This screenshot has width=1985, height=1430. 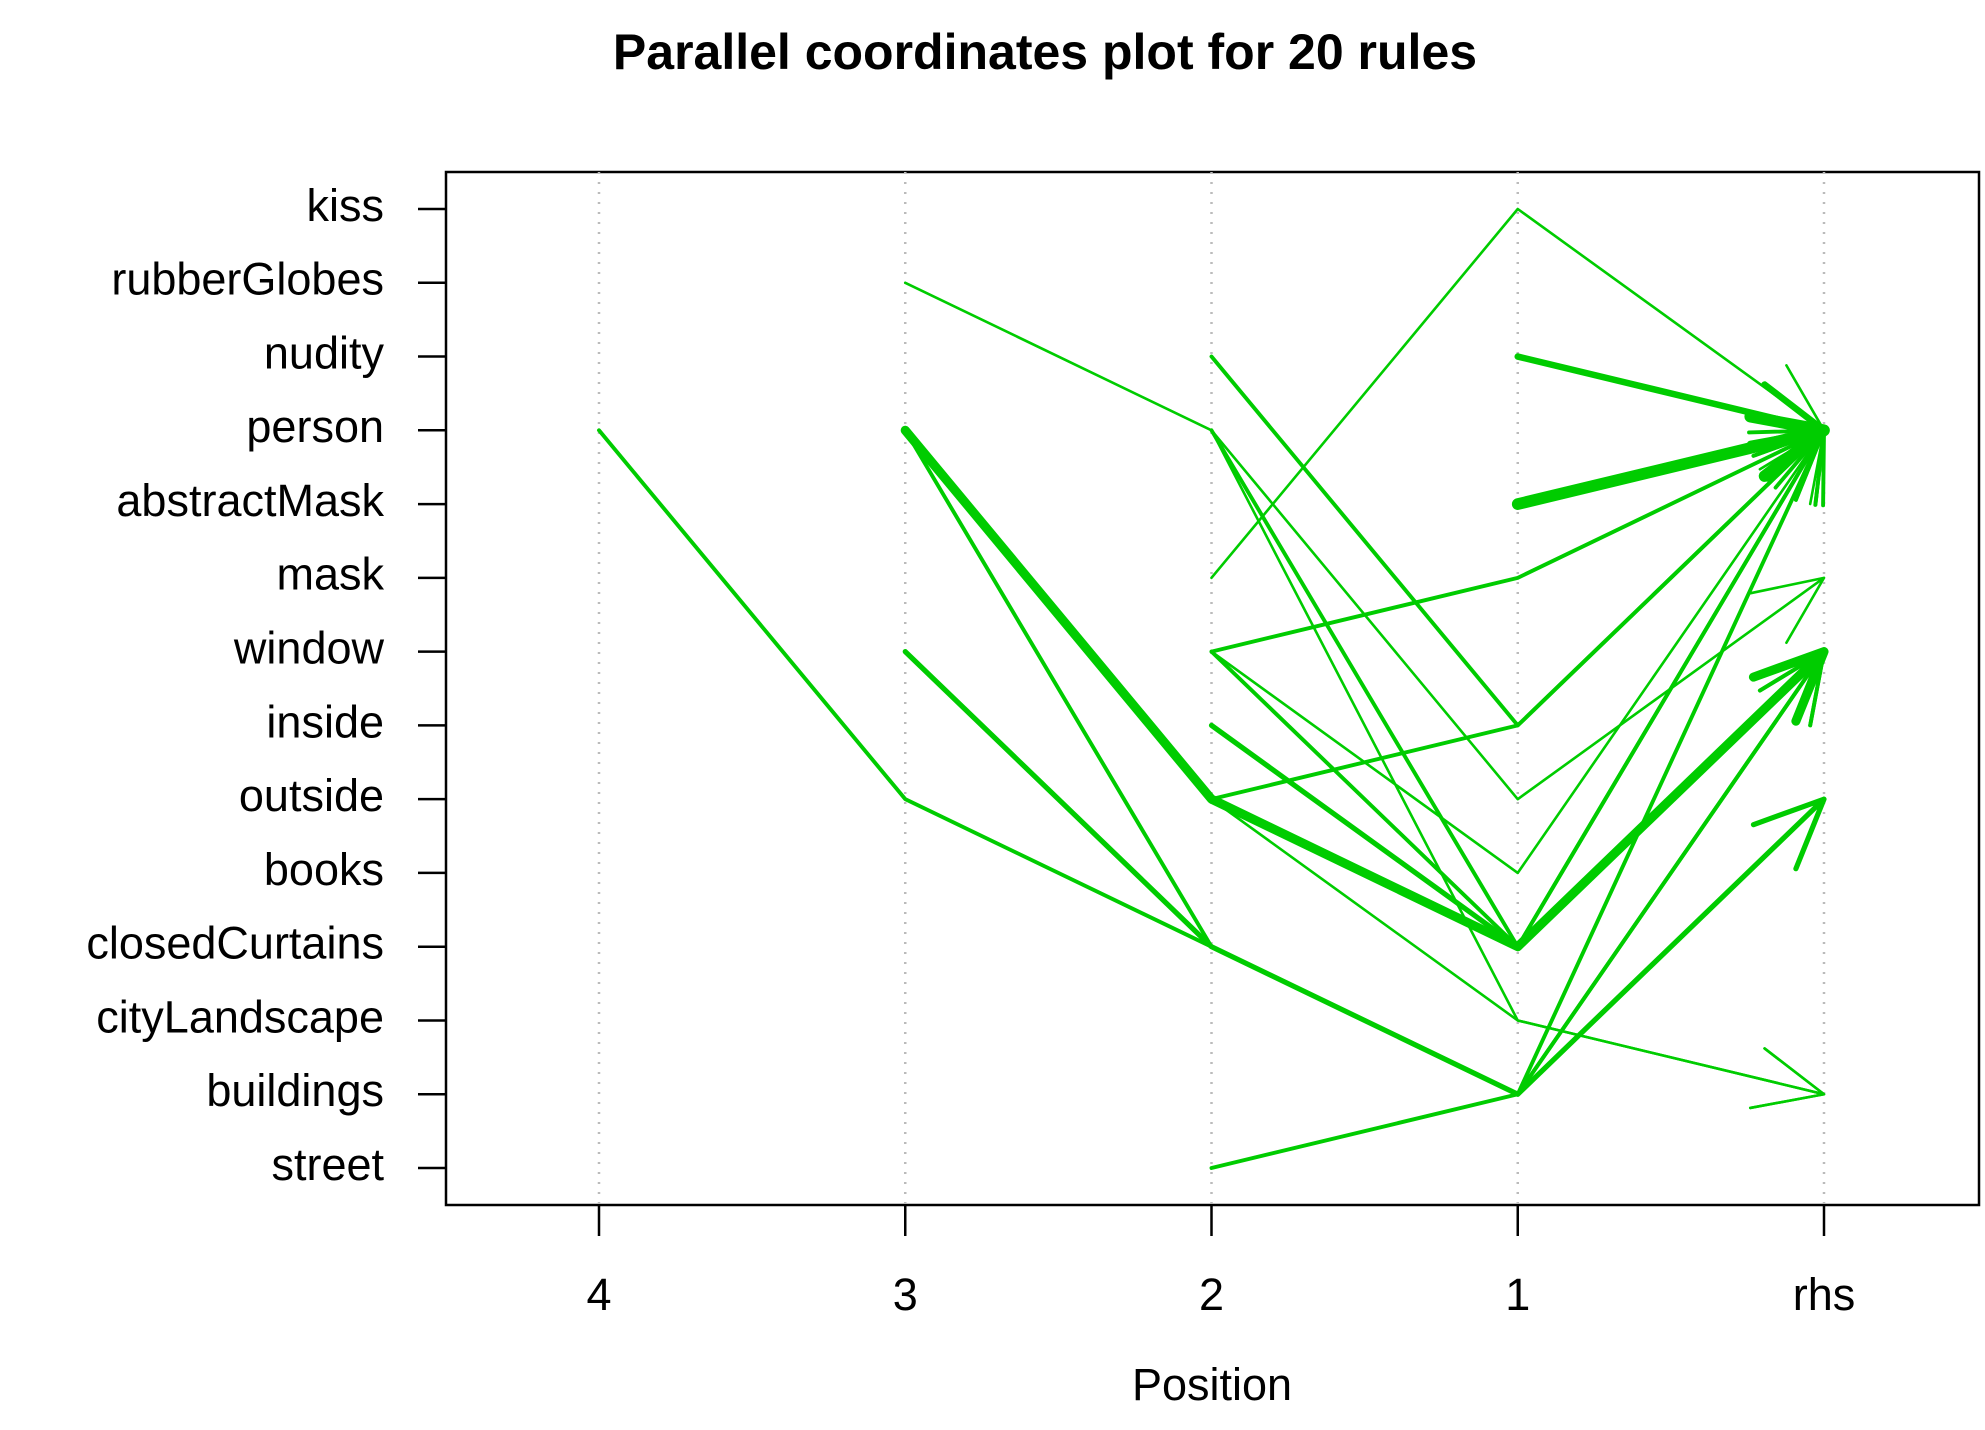 What do you see at coordinates (905, 1294) in the screenshot?
I see `x-tick-label: 3` at bounding box center [905, 1294].